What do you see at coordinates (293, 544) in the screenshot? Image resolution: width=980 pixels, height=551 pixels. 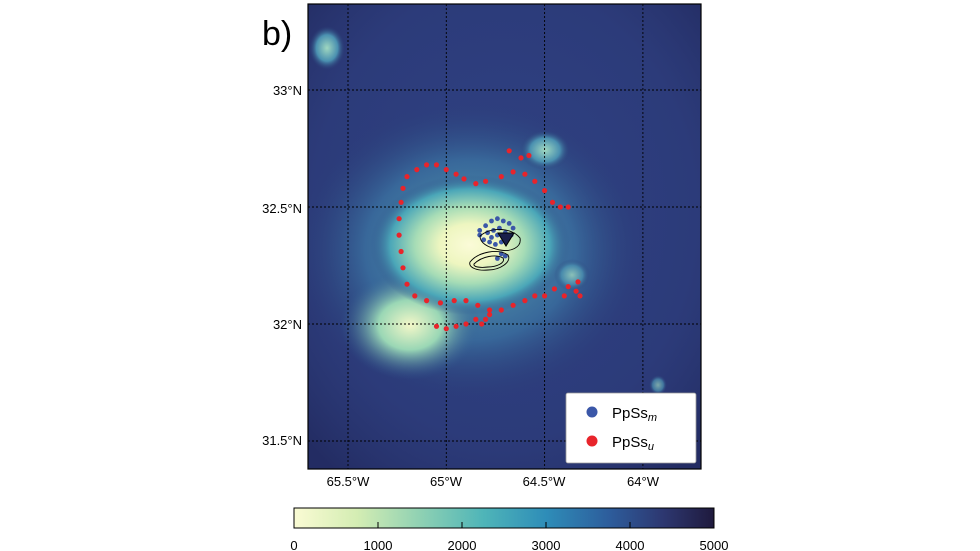 I see `colorbar-tick-label: 0` at bounding box center [293, 544].